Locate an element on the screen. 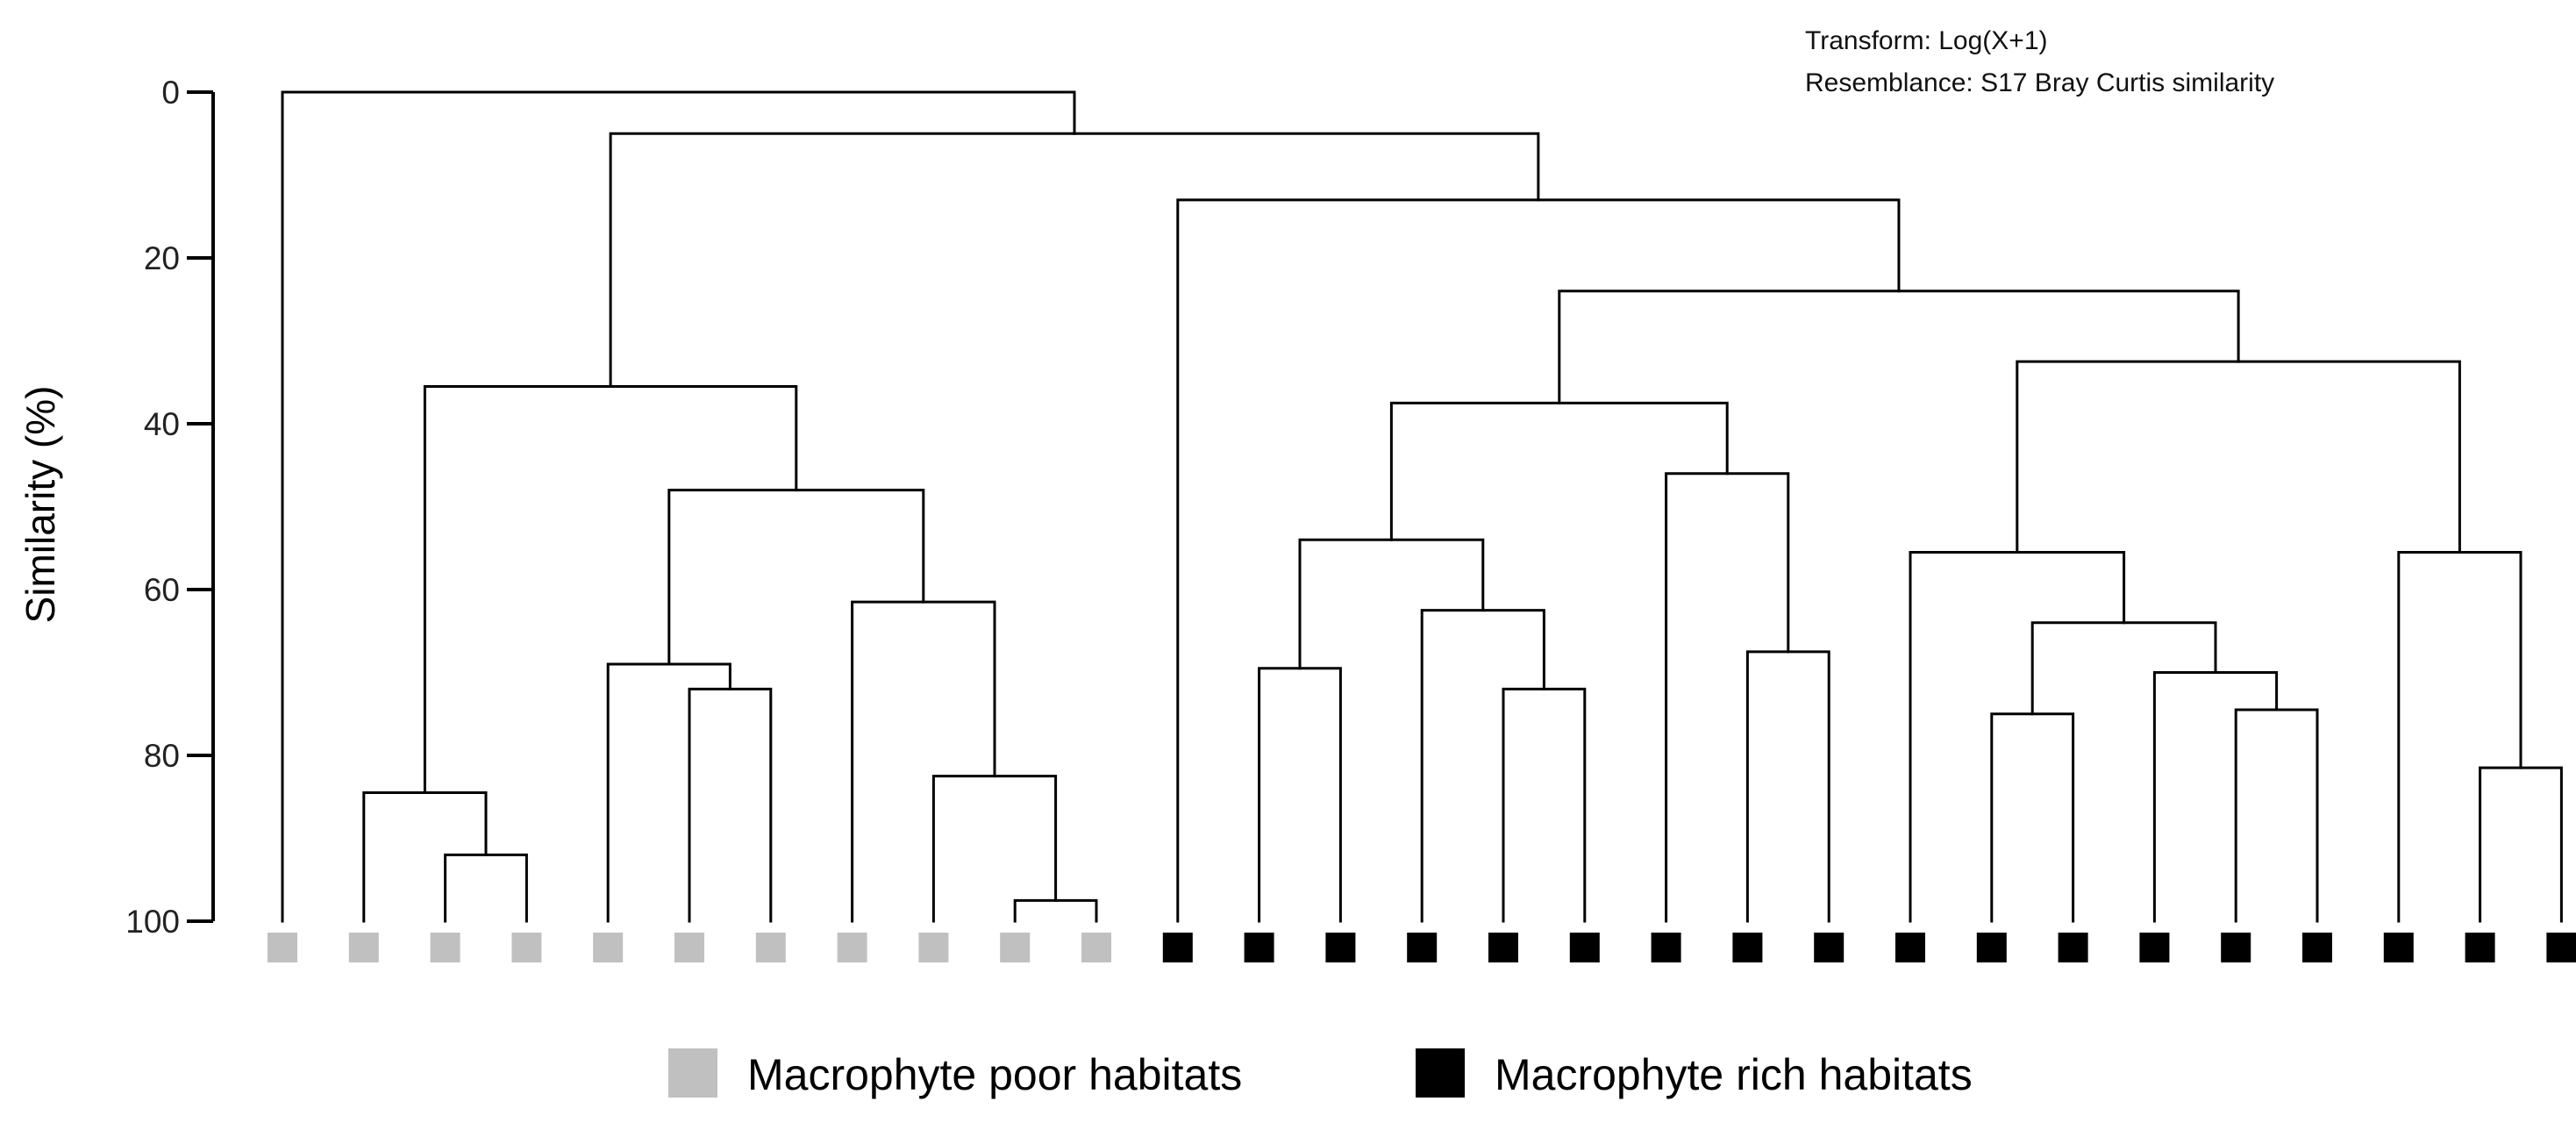  transform-note: Transform: Log(X+1) is located at coordinates (1927, 40).